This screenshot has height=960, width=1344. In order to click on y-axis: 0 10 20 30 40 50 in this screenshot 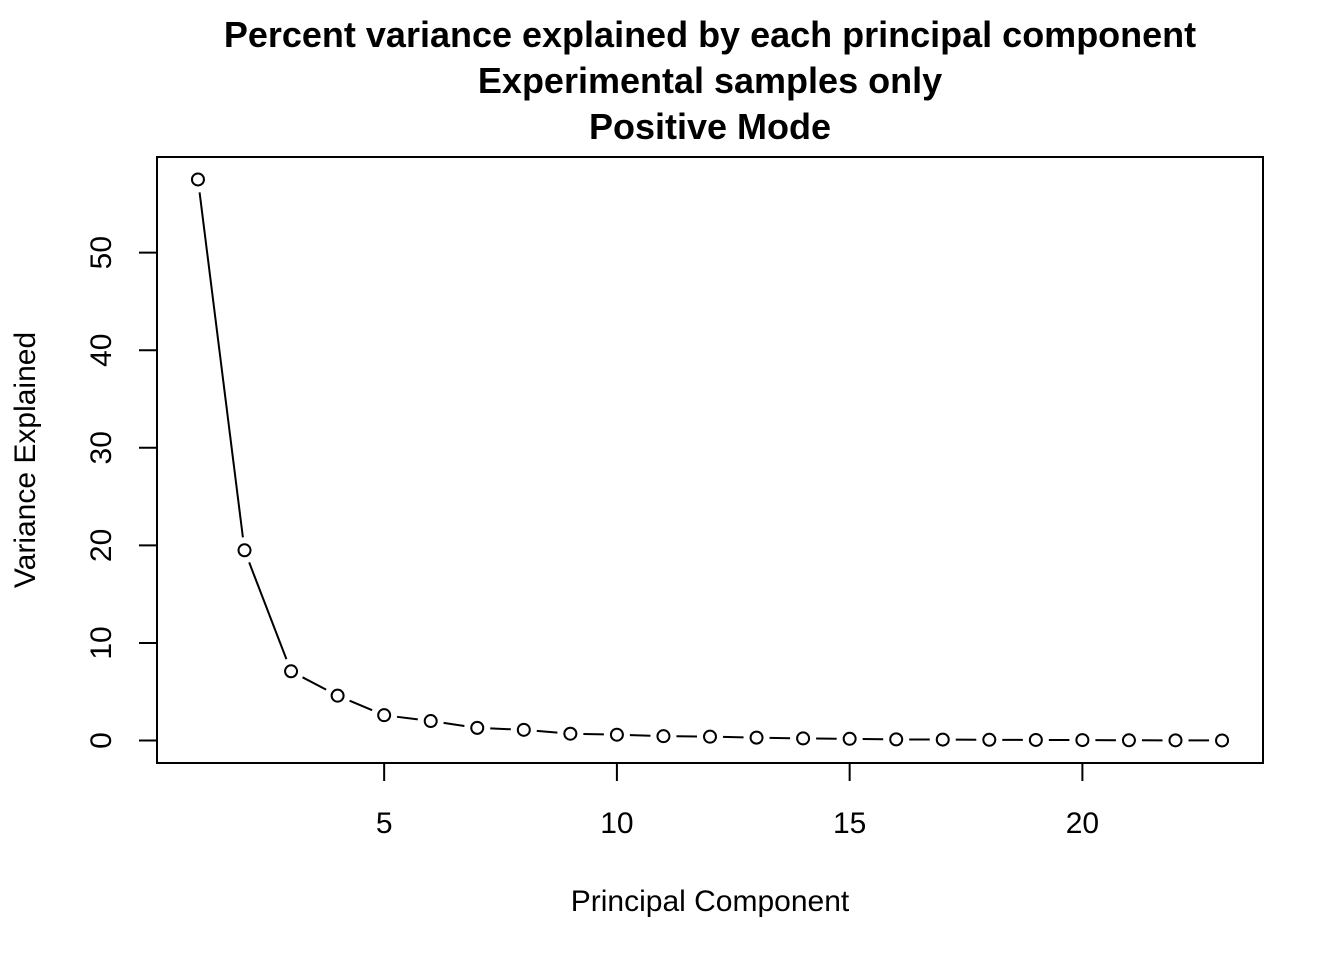, I will do `click(121, 492)`.